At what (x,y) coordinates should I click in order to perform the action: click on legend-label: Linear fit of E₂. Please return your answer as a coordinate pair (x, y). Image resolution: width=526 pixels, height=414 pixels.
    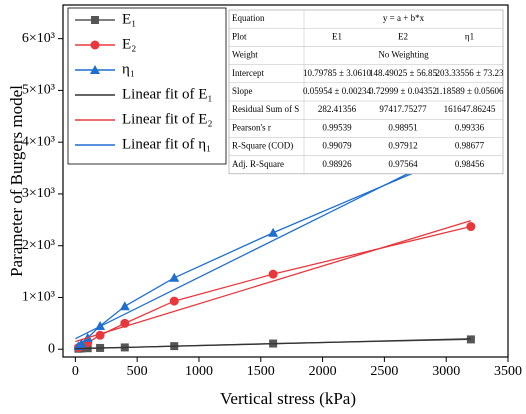
    Looking at the image, I should click on (167, 119).